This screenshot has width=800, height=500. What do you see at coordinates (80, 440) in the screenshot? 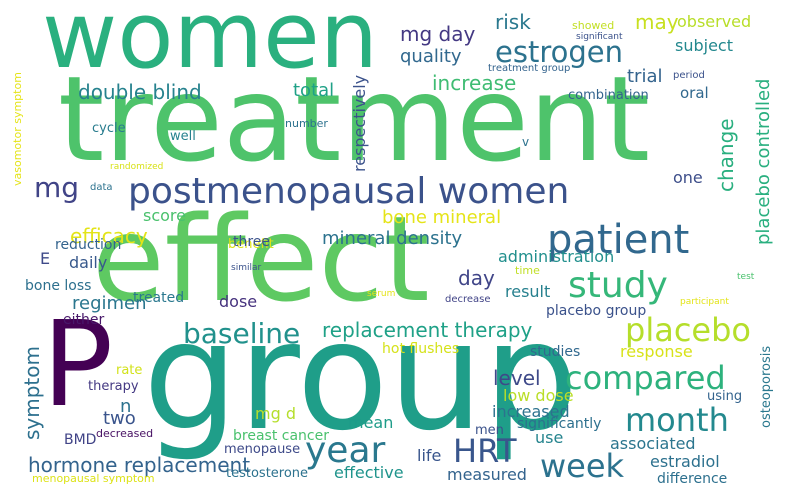
I see `cloud-word: BMD` at bounding box center [80, 440].